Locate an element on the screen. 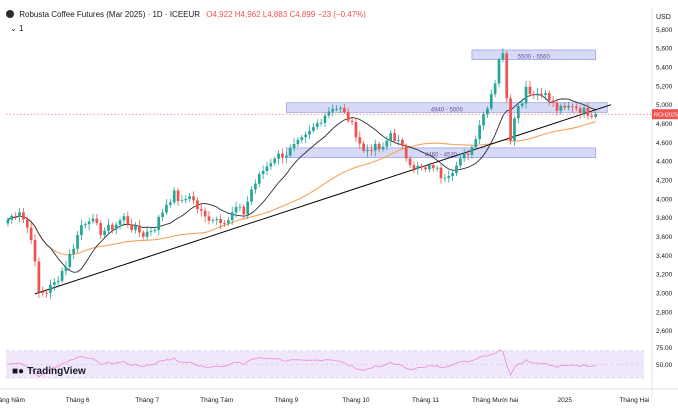 This screenshot has height=408, width=678. y-tick-label: 3,600 is located at coordinates (664, 237).